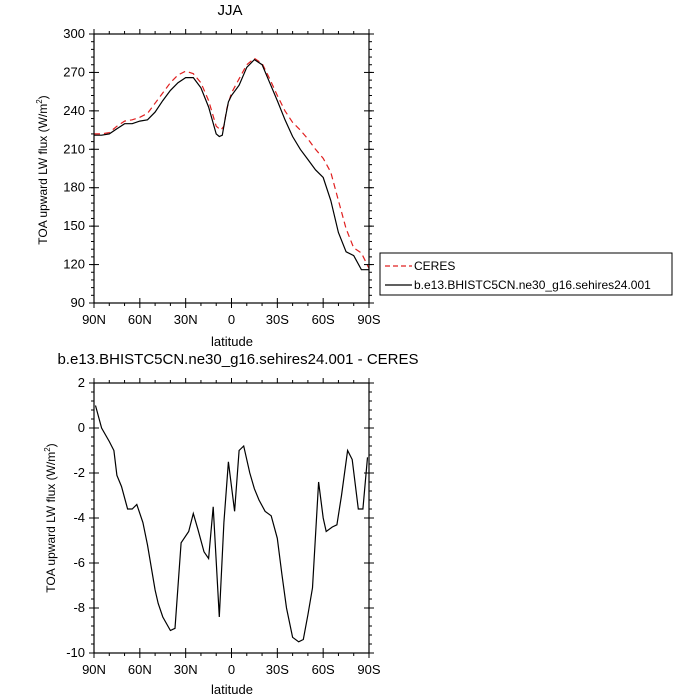 Image resolution: width=700 pixels, height=700 pixels. I want to click on flux-plot-area, so click(232, 164).